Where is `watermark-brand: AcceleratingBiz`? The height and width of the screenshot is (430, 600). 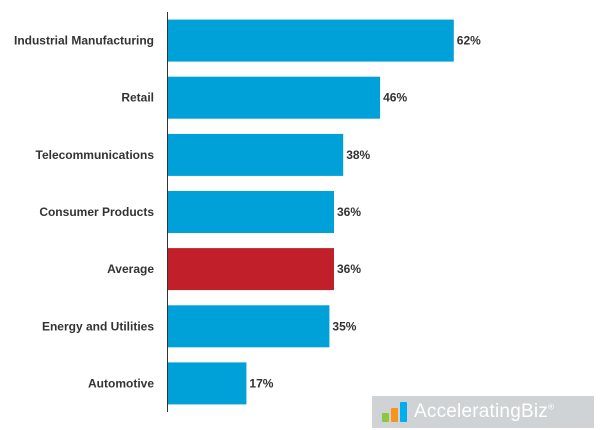
watermark-brand: AcceleratingBiz is located at coordinates (481, 411).